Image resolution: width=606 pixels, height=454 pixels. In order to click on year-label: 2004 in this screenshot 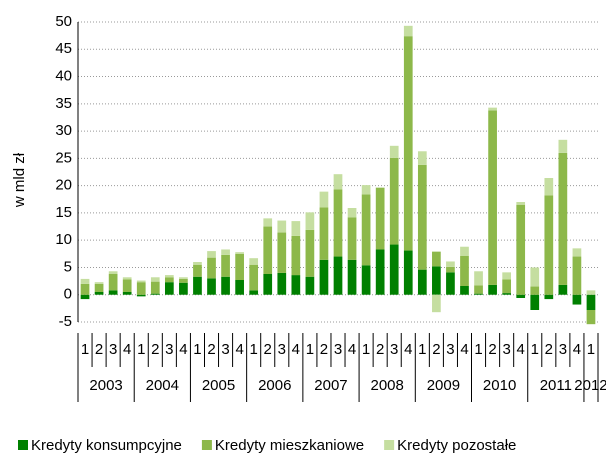, I will do `click(162, 385)`.